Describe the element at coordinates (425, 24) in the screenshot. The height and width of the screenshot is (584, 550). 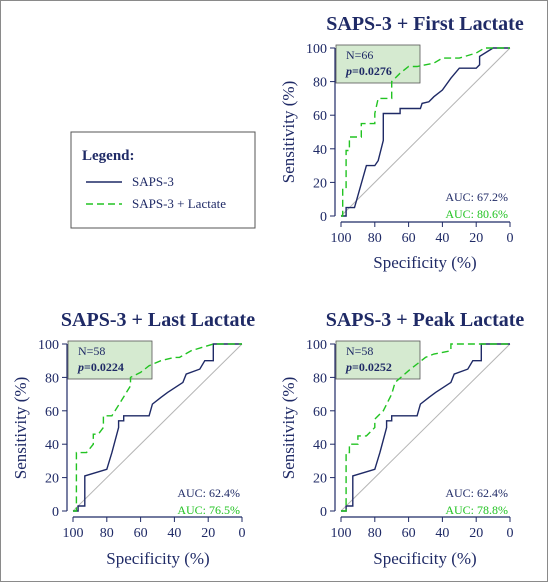
I see `chart-title: SAPS-3 + First Lactate` at that location.